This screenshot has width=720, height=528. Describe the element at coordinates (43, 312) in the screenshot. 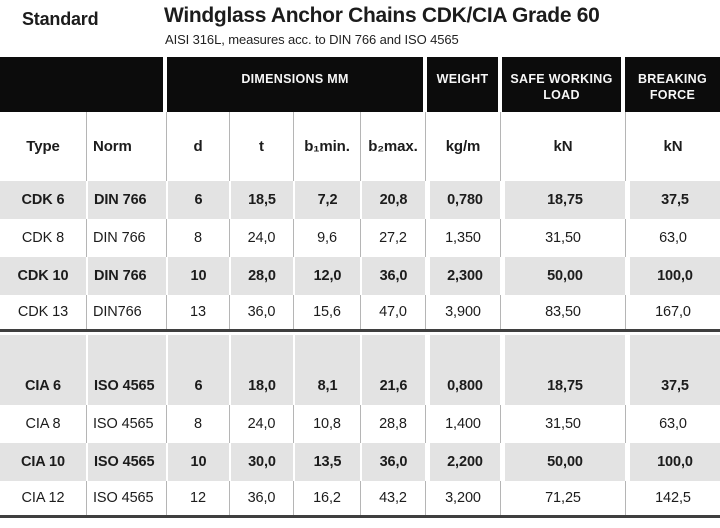

I see `table-cell: CDK 13` at that location.